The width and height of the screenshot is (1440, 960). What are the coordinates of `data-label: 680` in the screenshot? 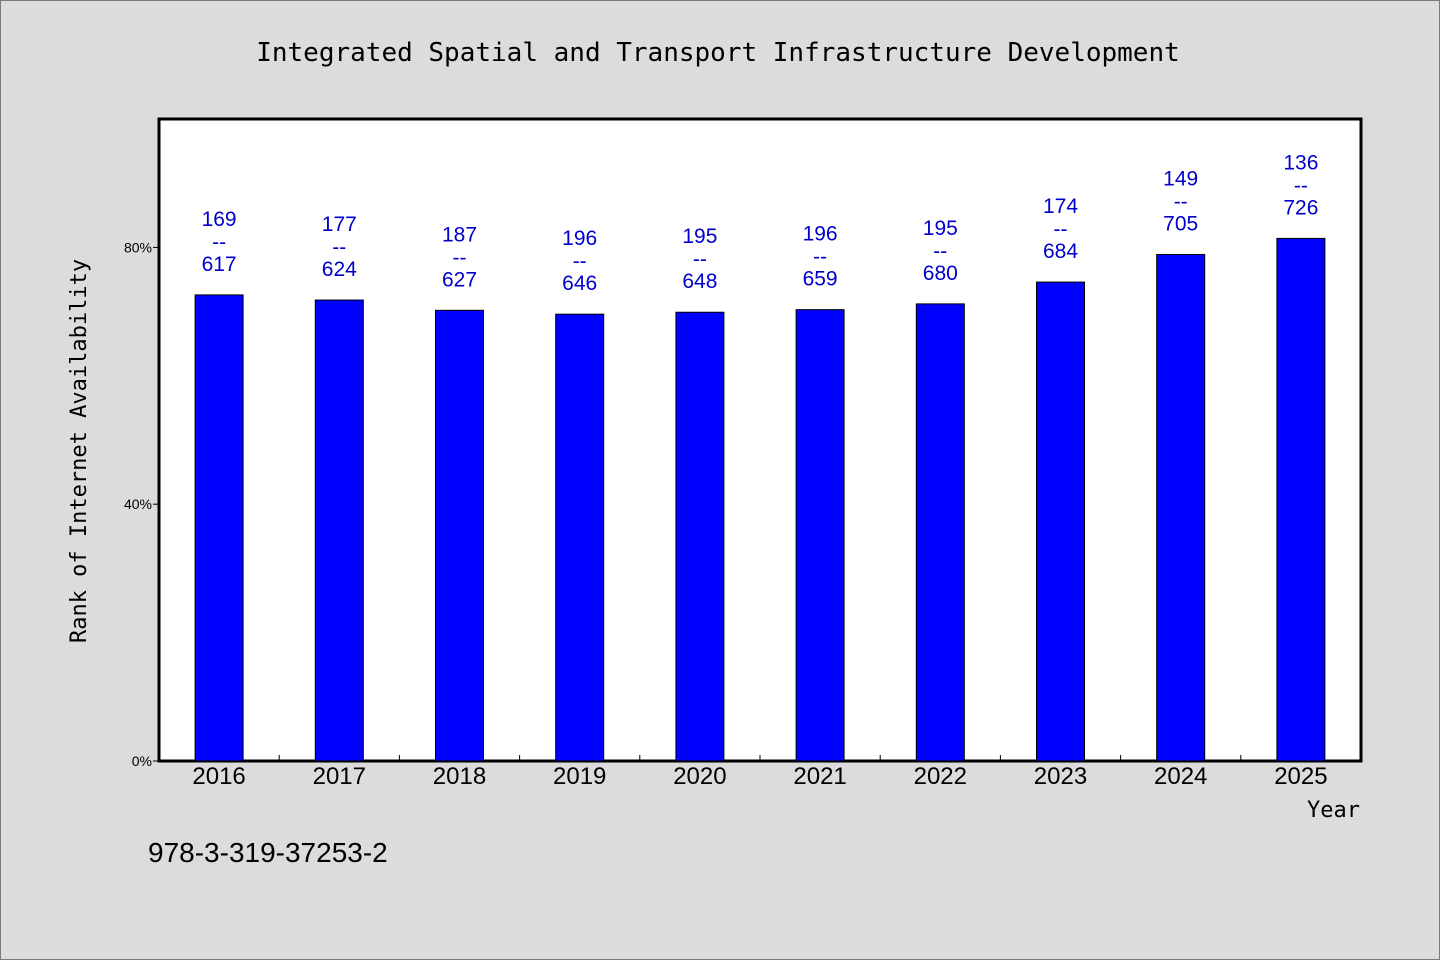 It's located at (940, 273).